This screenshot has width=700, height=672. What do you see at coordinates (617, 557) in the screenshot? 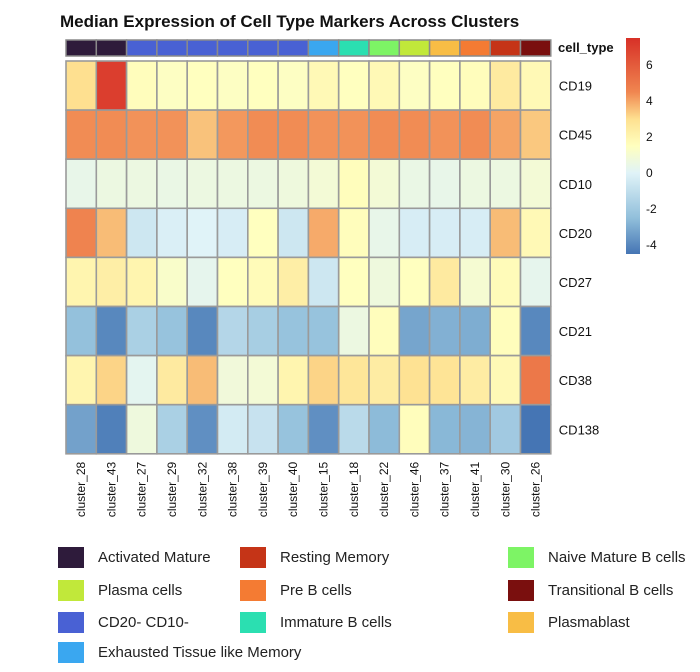
I see `legend-label-naive-mature-b-cells: Naive Mature B cells` at bounding box center [617, 557].